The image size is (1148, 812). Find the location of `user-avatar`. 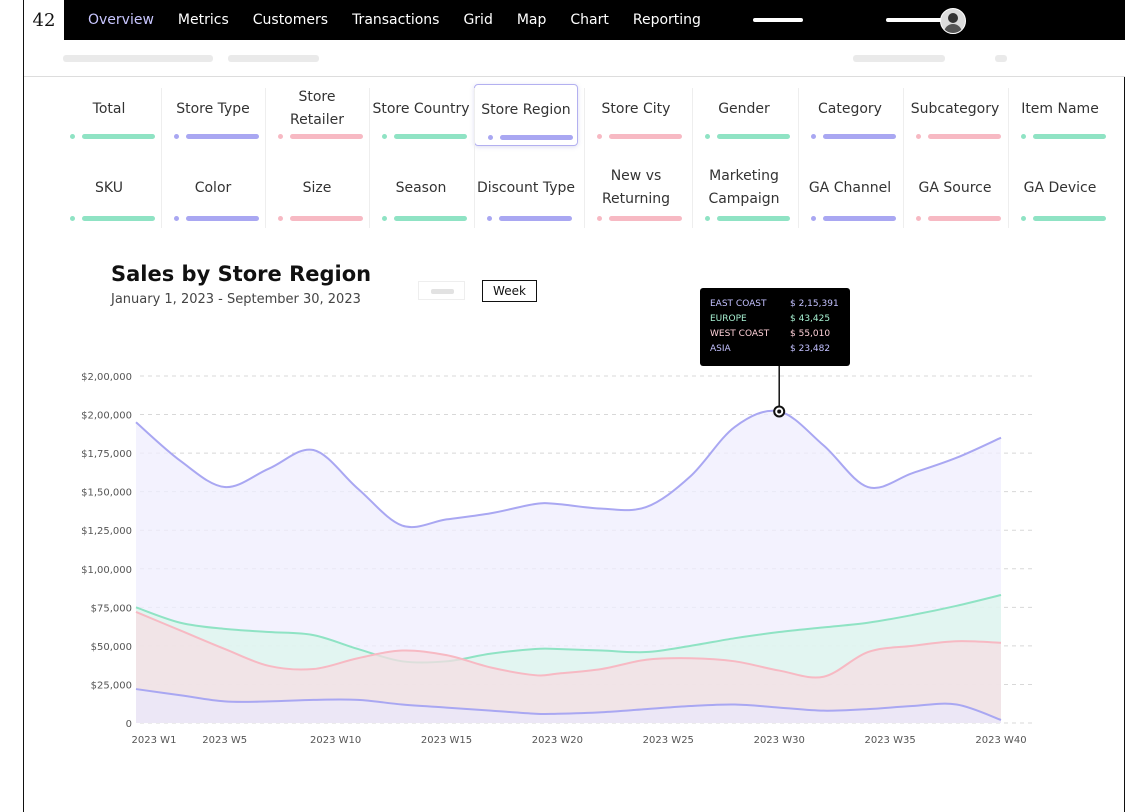

user-avatar is located at coordinates (953, 21).